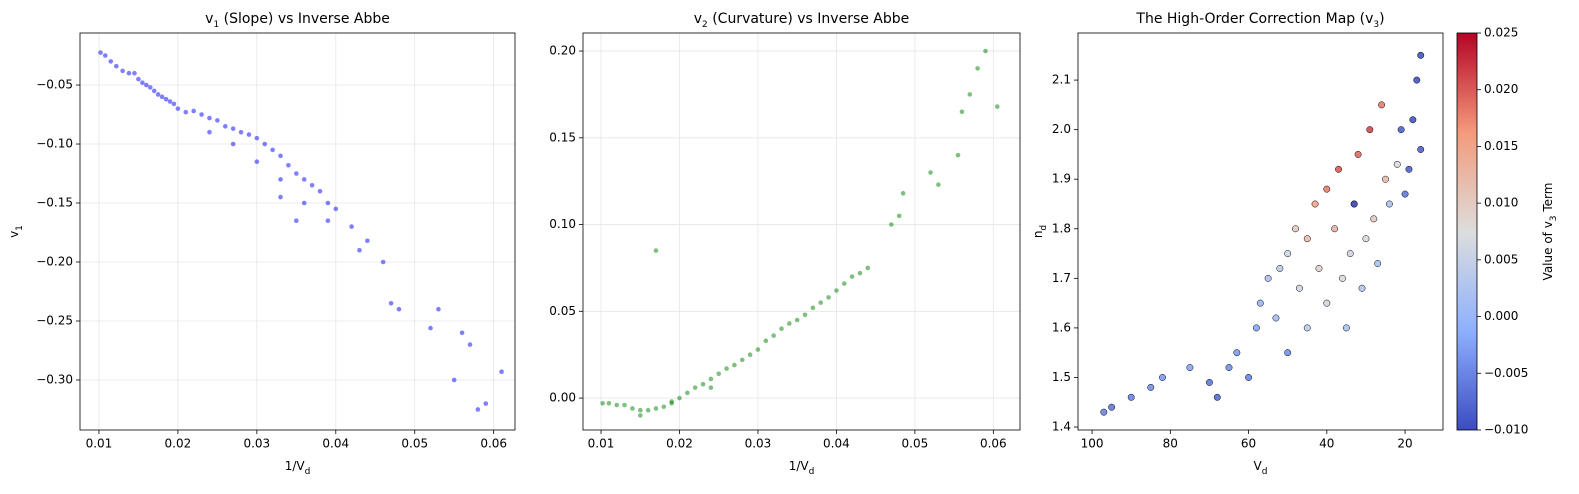 This screenshot has height=494, width=1579. What do you see at coordinates (562, 51) in the screenshot?
I see `y-tick-label: 0.20` at bounding box center [562, 51].